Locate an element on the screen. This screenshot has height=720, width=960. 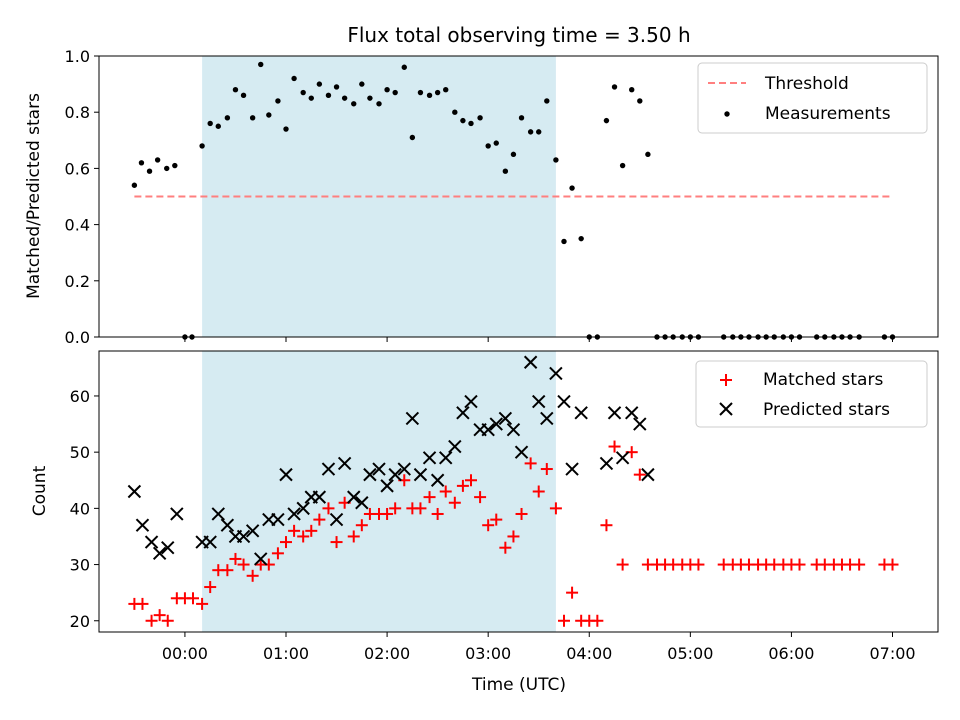
x-tick-label: 02:00 is located at coordinates (387, 653).